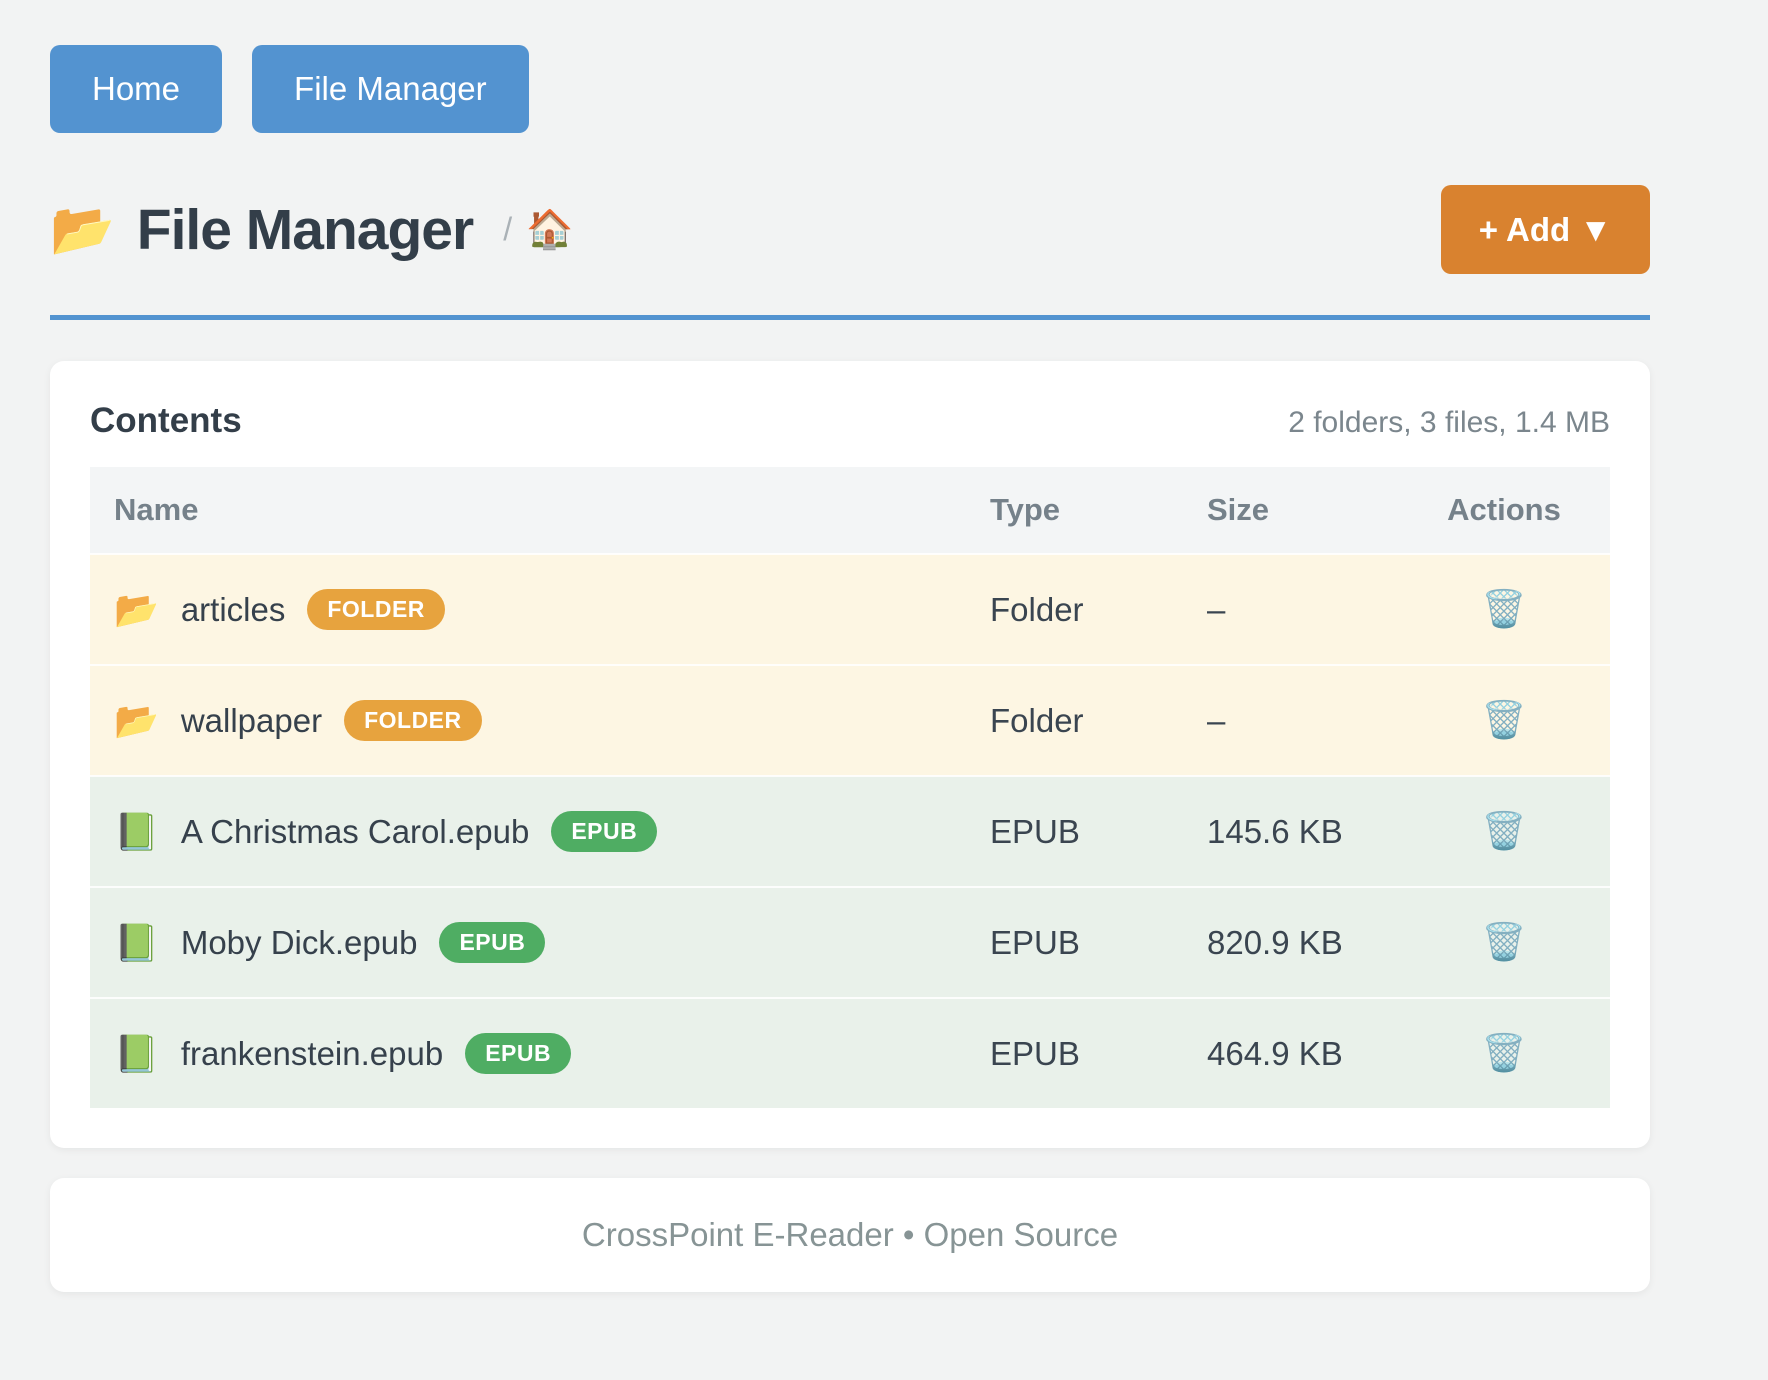  I want to click on item-size: 464.9 KB, so click(1290, 1052).